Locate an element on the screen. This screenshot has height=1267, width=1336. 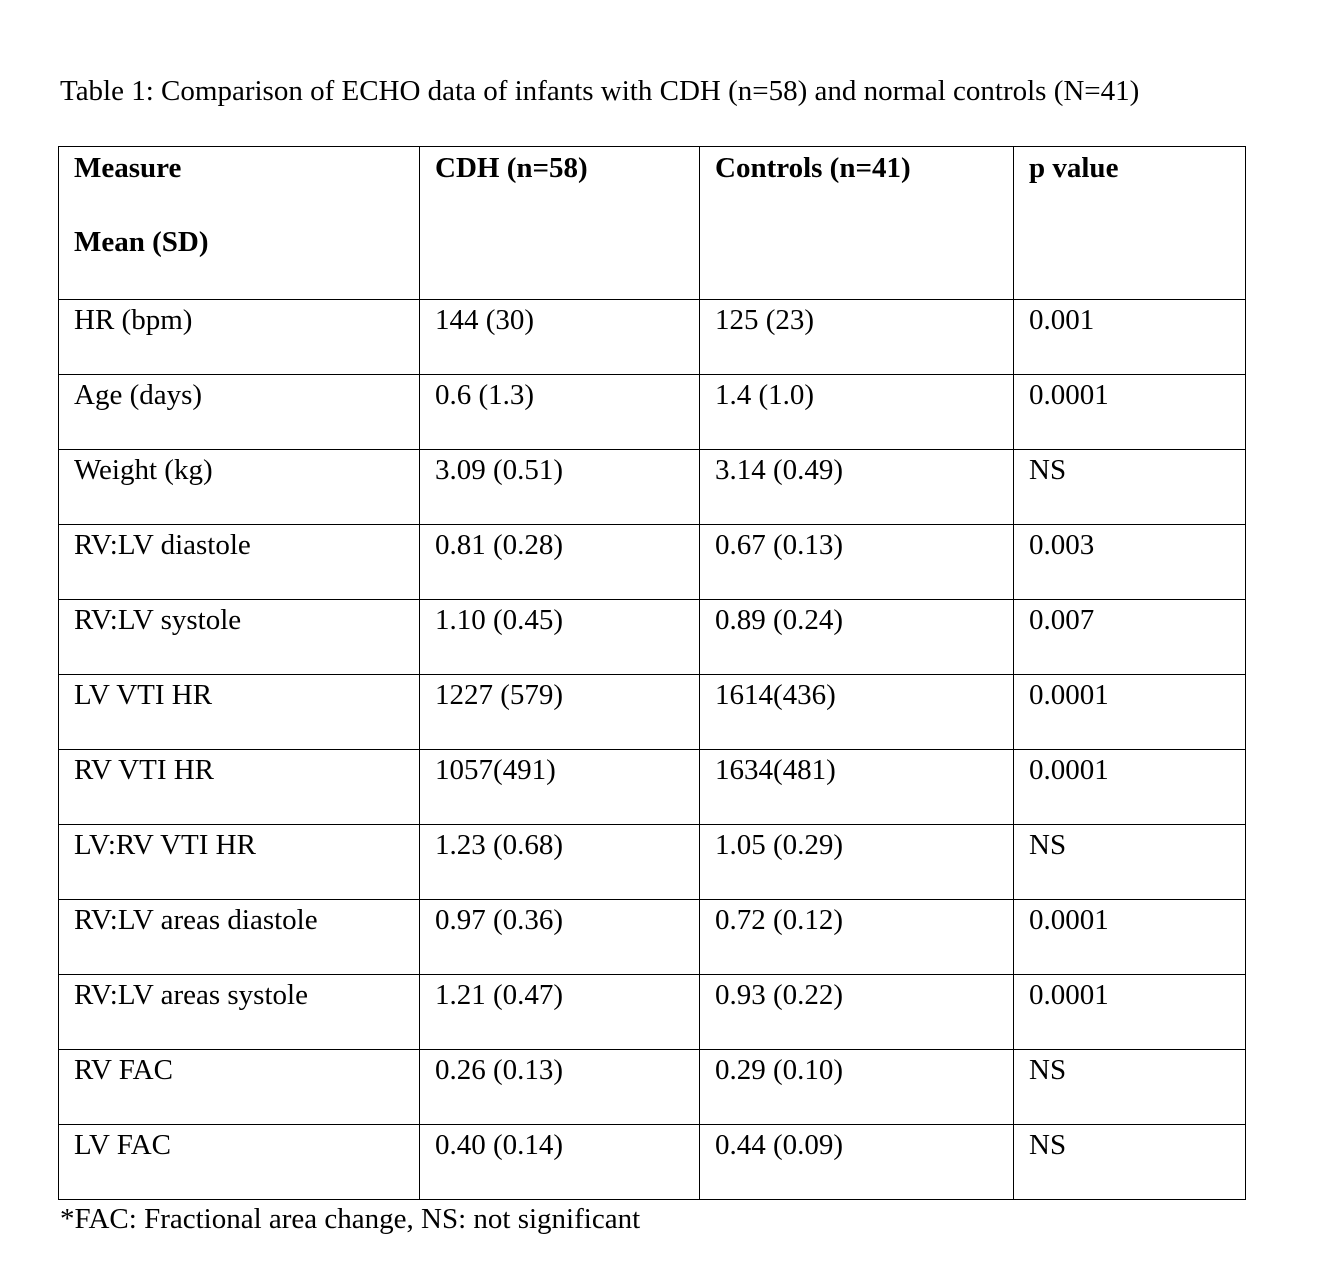
cell-measure: HR (bpm) is located at coordinates (239, 337).